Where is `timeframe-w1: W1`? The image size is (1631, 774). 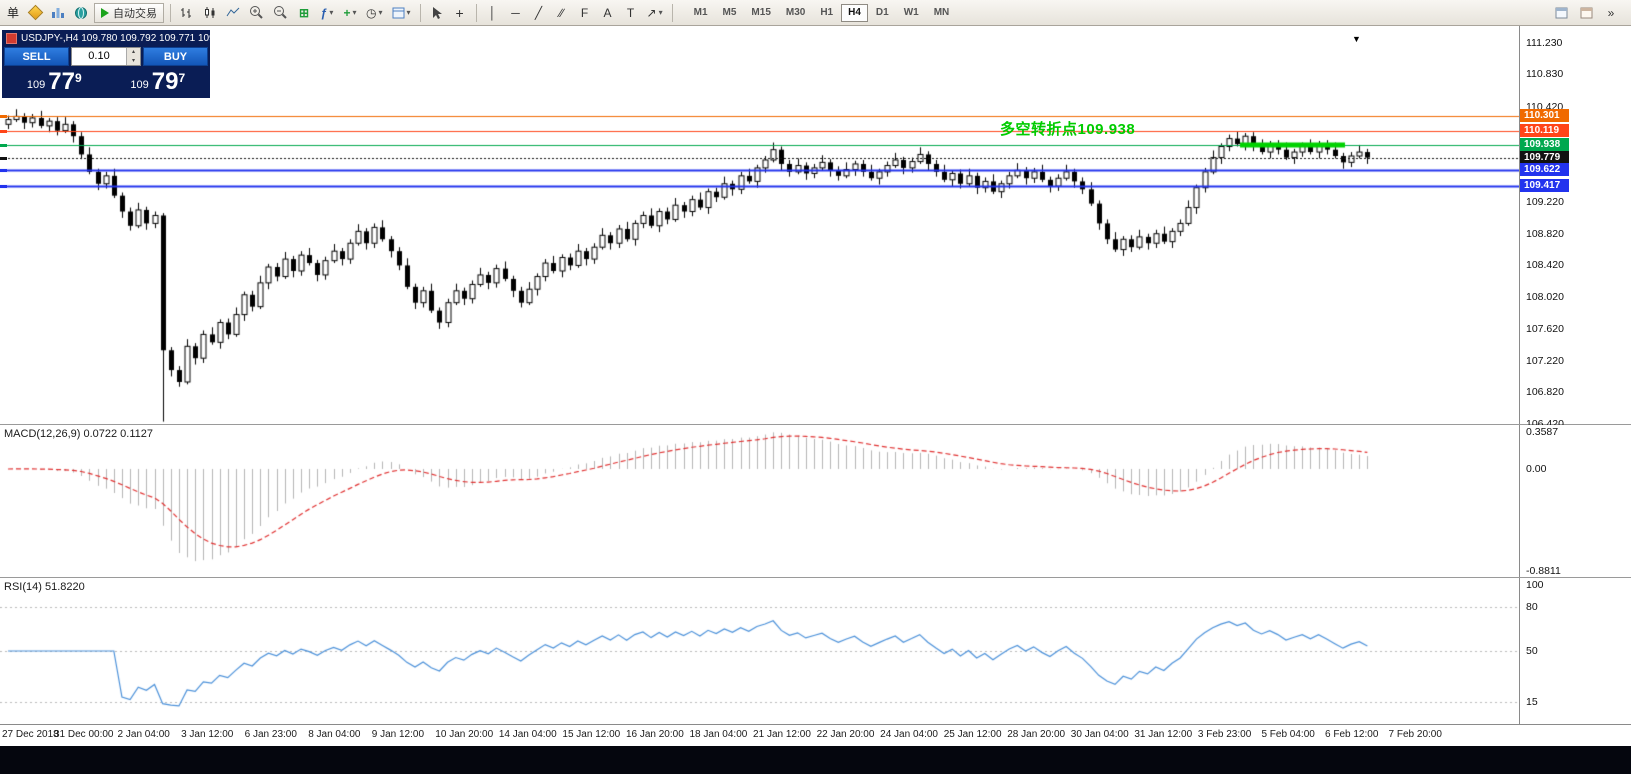
timeframe-w1: W1 is located at coordinates (911, 13).